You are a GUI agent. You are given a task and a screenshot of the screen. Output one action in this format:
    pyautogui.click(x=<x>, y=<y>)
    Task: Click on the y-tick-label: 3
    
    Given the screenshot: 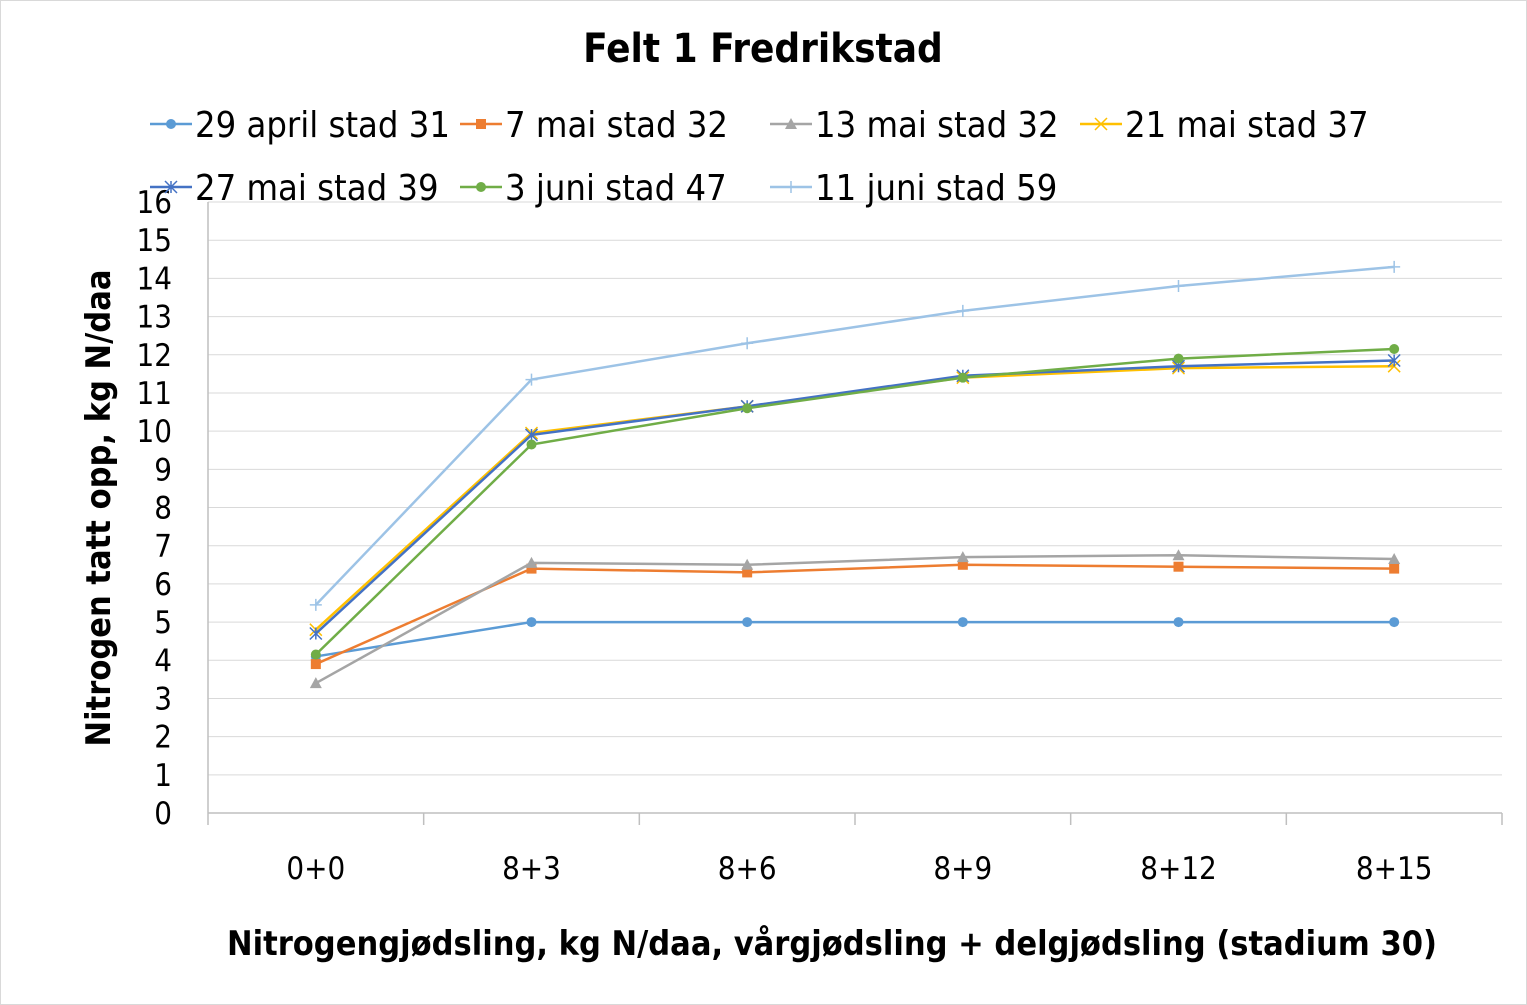 What is the action you would take?
    pyautogui.click(x=163, y=699)
    